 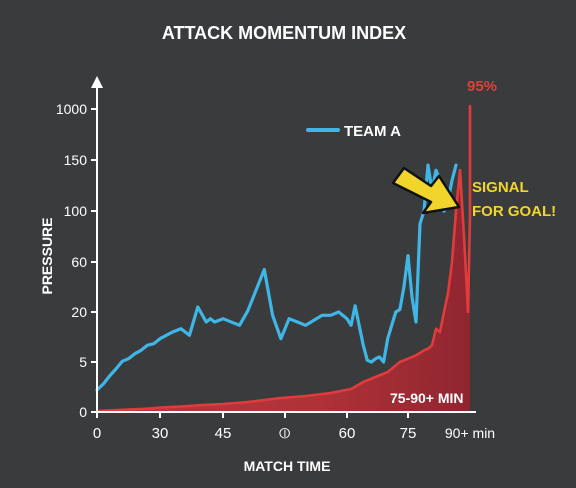 I want to click on legend-team-a-label: TEAM A, so click(x=372, y=131).